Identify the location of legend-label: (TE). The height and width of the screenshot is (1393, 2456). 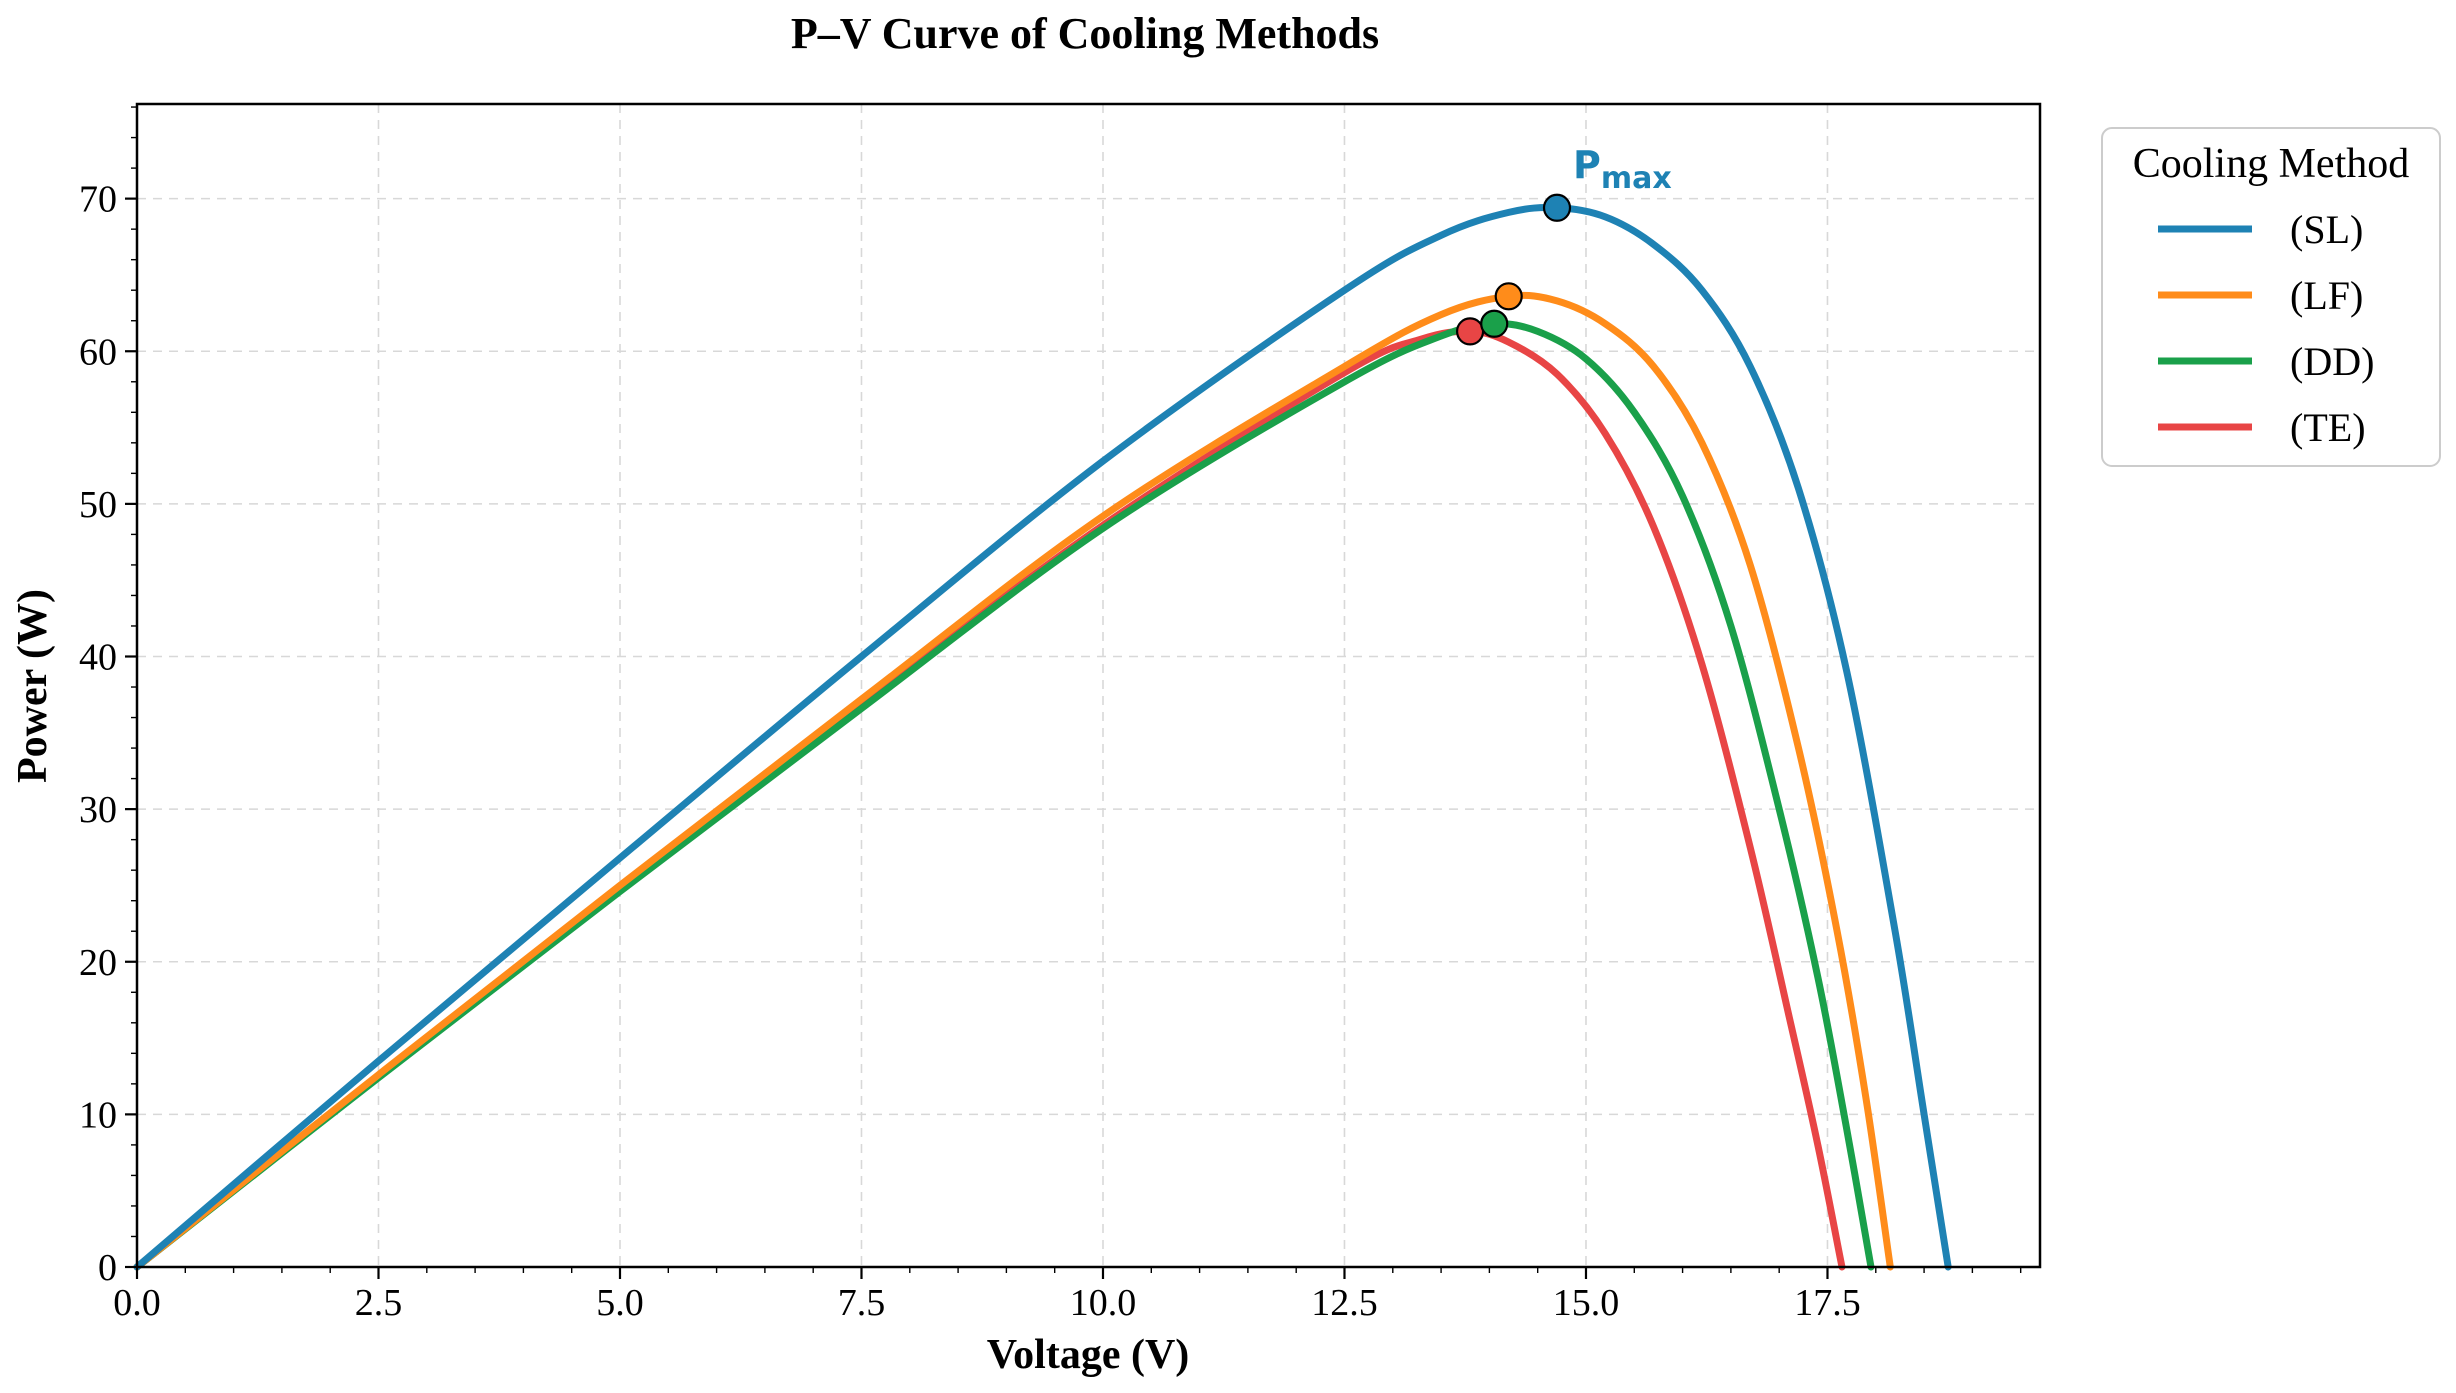
(2328, 427).